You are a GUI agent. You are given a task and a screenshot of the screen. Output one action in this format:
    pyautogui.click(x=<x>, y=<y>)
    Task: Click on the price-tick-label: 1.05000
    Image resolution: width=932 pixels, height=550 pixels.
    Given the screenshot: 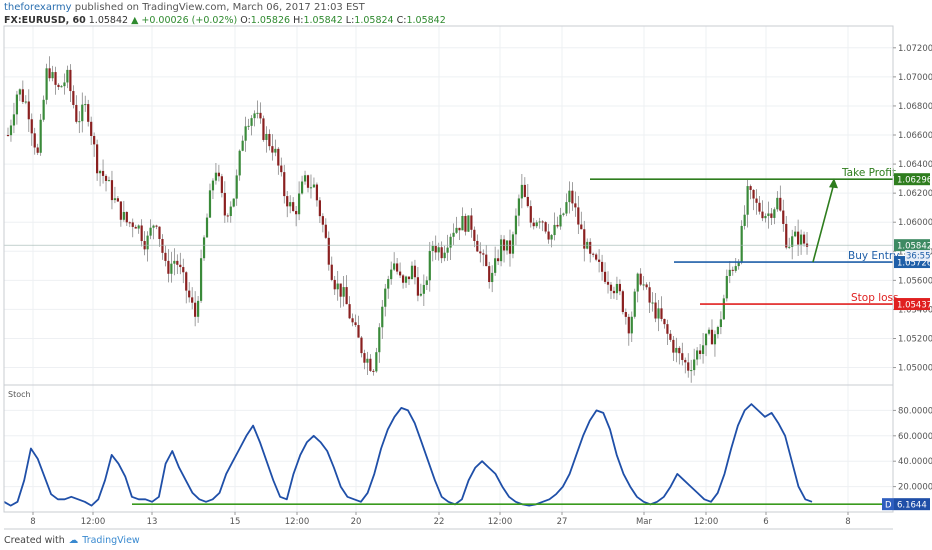 What is the action you would take?
    pyautogui.click(x=915, y=369)
    